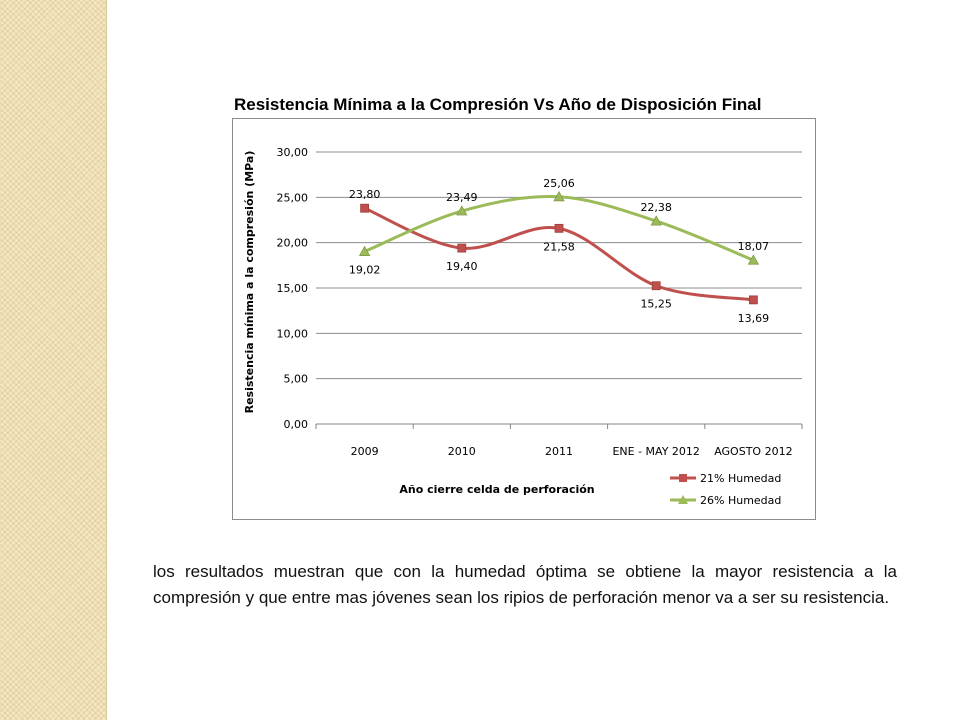  I want to click on decorative-side-band, so click(53, 360).